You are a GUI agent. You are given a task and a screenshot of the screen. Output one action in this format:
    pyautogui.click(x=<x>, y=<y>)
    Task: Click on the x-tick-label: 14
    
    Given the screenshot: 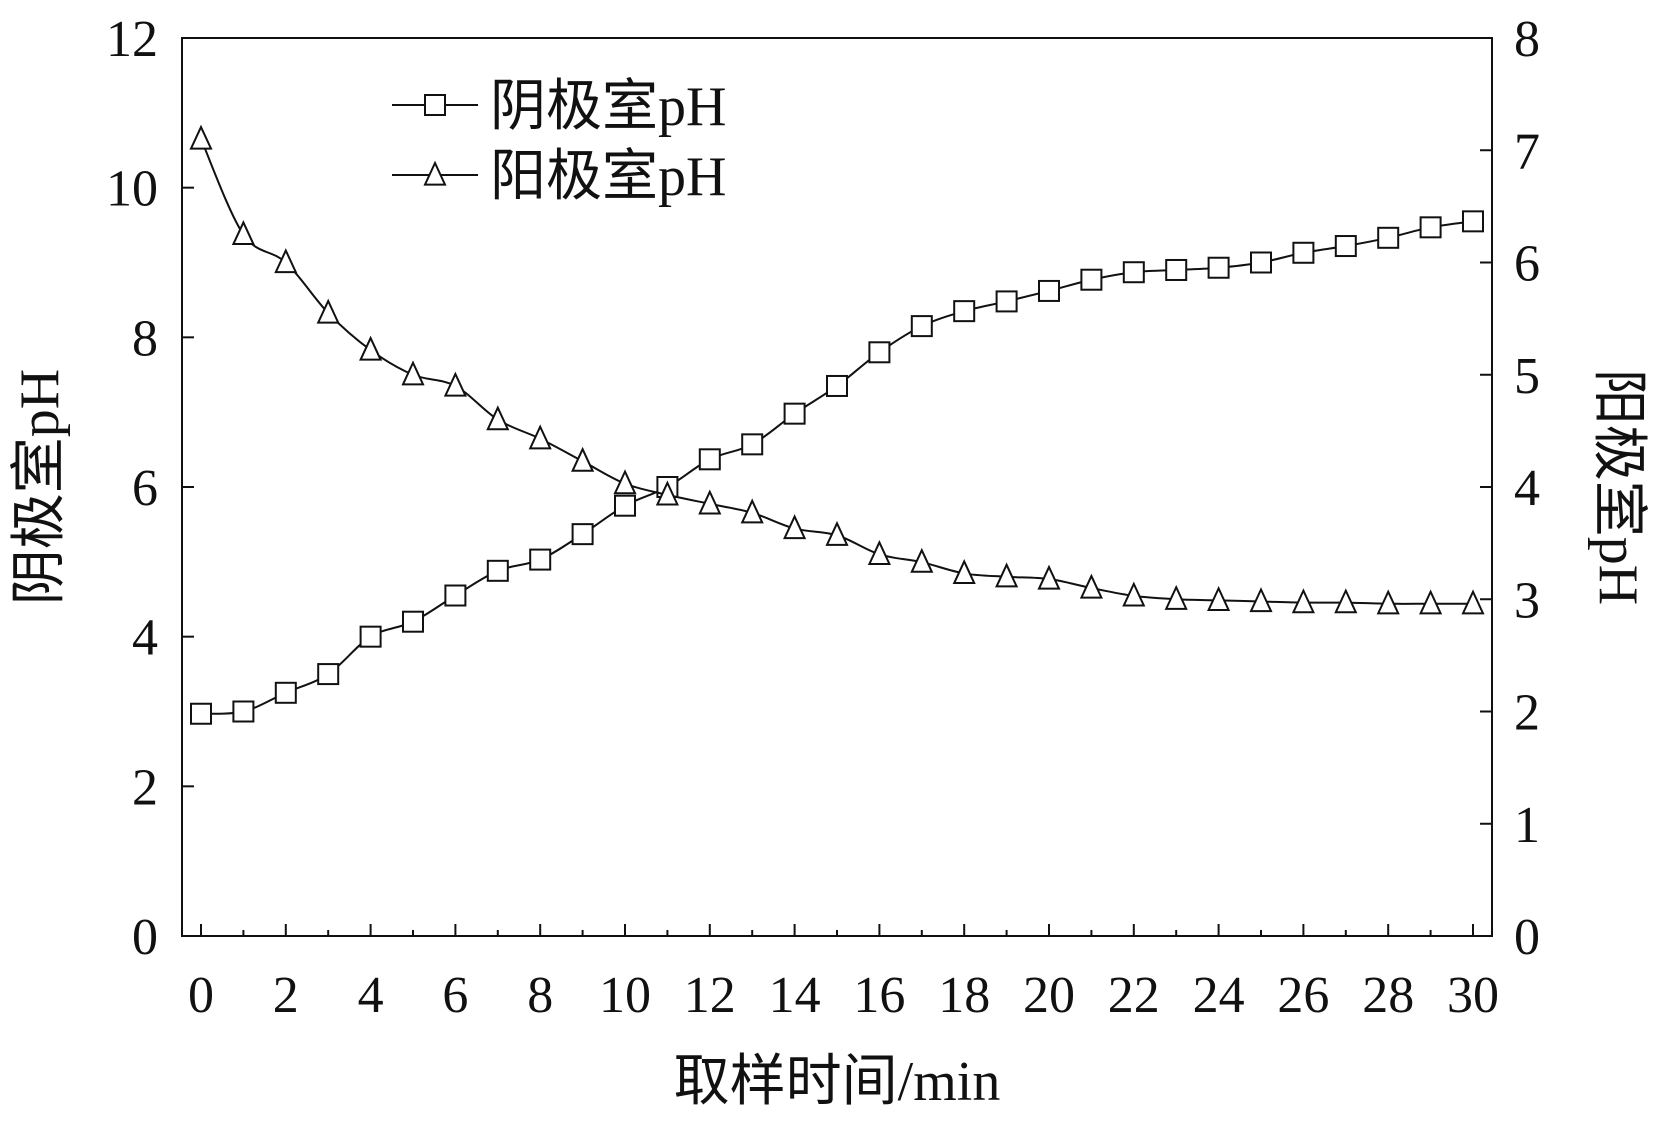 What is the action you would take?
    pyautogui.click(x=795, y=995)
    